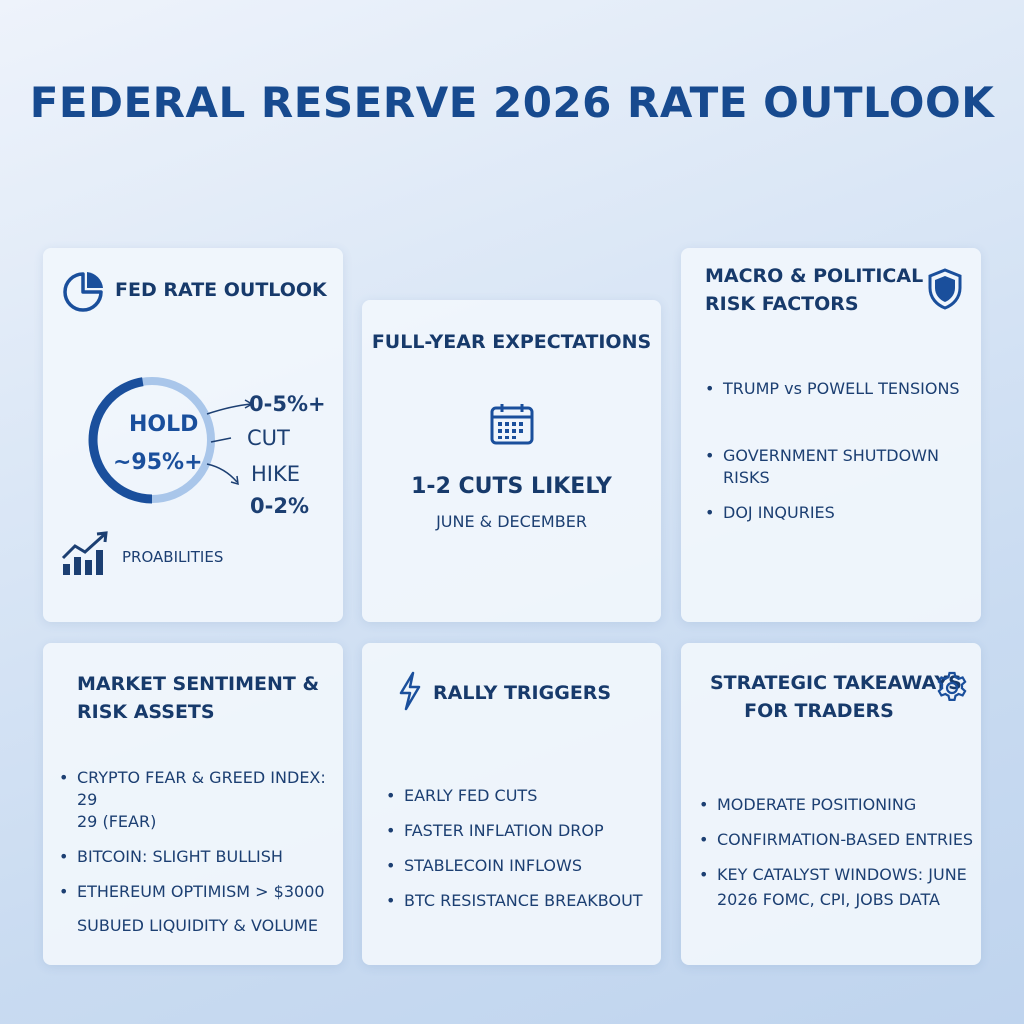  I want to click on lightning-icon, so click(410, 691).